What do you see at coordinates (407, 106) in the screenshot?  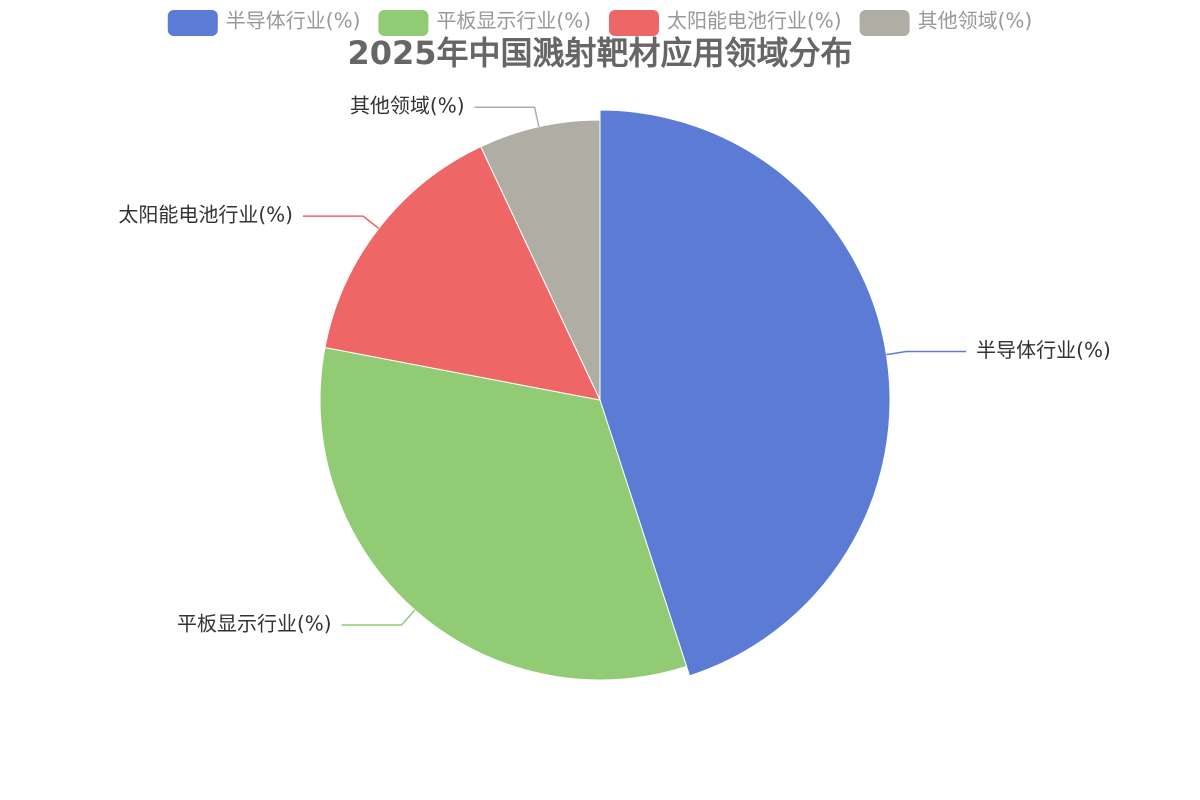 I see `slice-label: 其他领域(%)` at bounding box center [407, 106].